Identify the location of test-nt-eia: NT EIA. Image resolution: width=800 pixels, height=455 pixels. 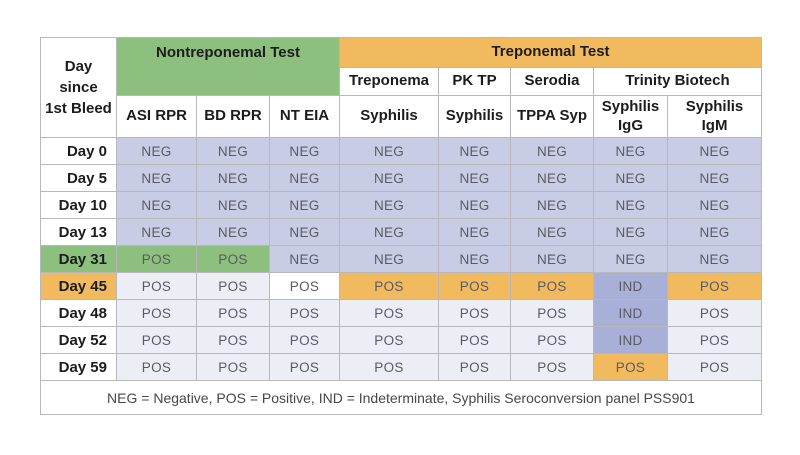
(304, 116).